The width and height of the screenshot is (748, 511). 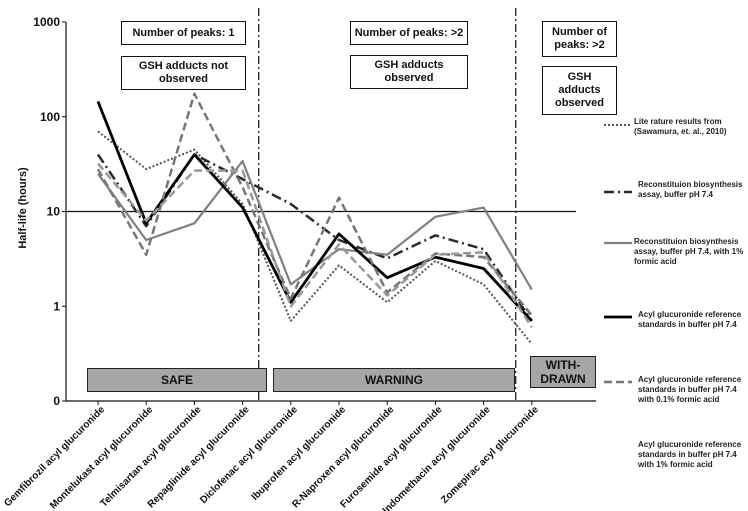 What do you see at coordinates (409, 72) in the screenshot?
I see `warning-gsh-box: GSH adducts observed` at bounding box center [409, 72].